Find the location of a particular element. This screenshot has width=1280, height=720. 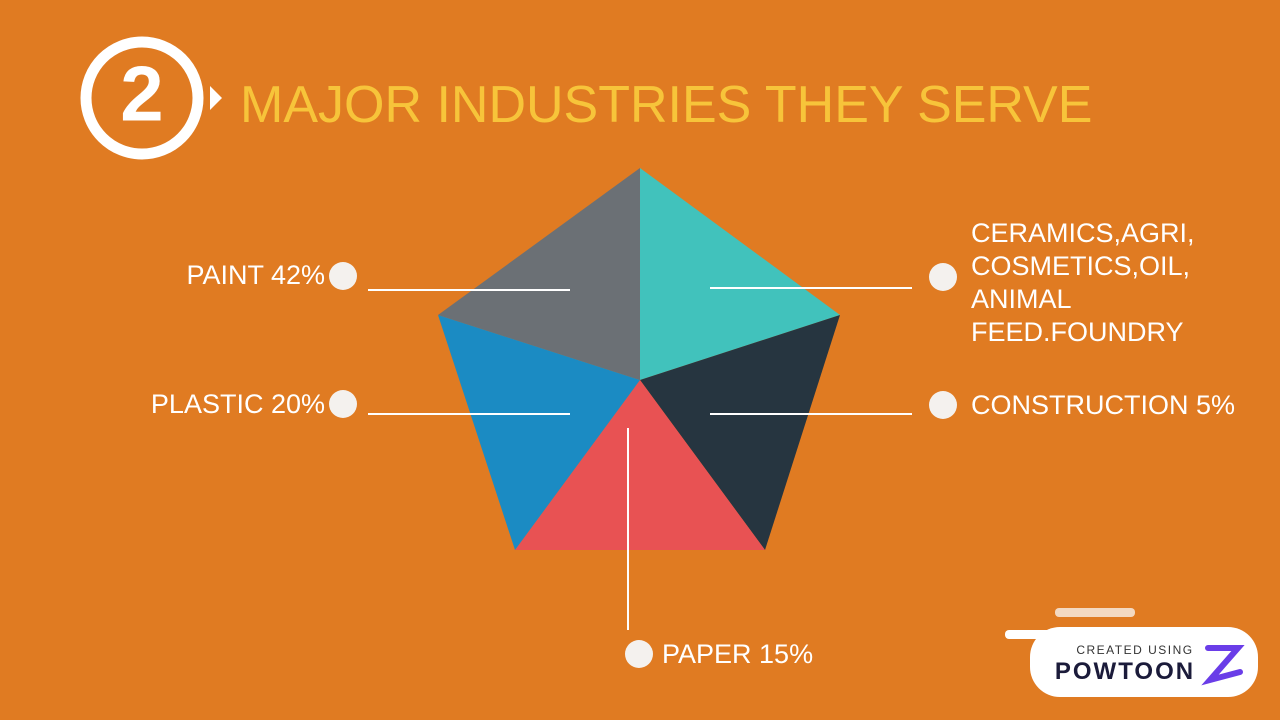

segment-ceramics is located at coordinates (740, 274).